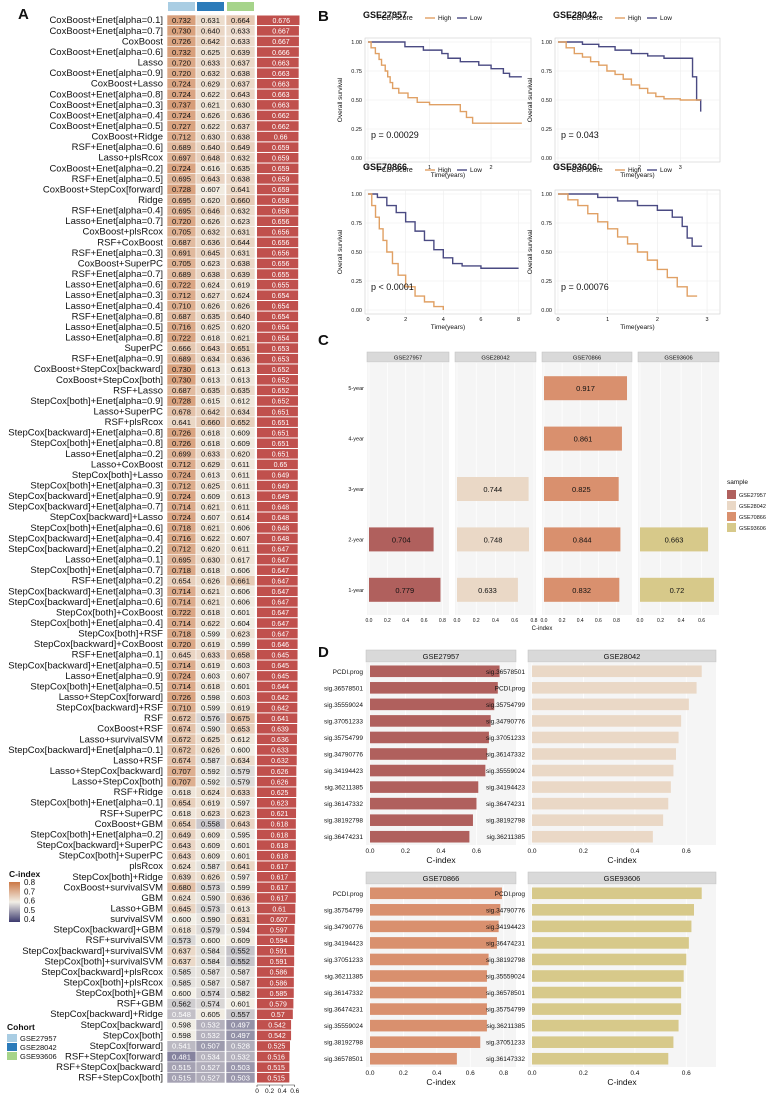 The height and width of the screenshot is (1094, 767). What do you see at coordinates (586, 388) in the screenshot?
I see `bar-c-GSE70866-5-year` at bounding box center [586, 388].